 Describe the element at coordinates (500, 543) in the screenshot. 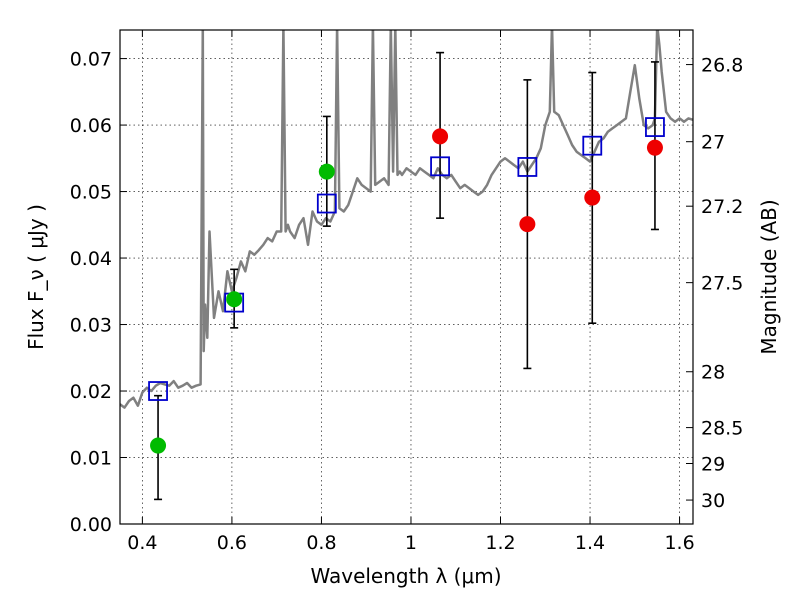

I see `x-tick-label: 1.2` at that location.